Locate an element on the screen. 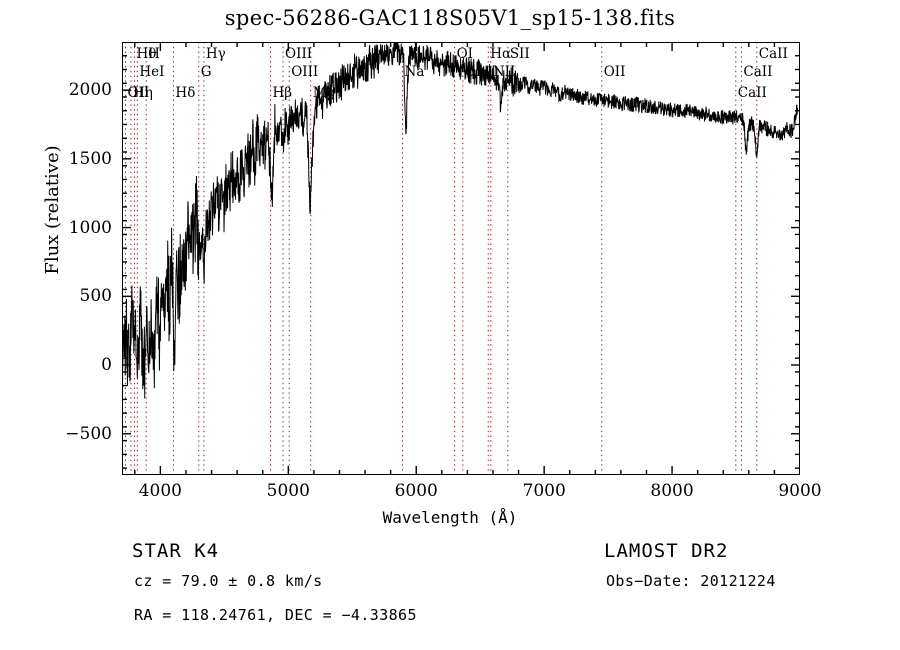 The image size is (900, 650). x-tick-label: 8000 is located at coordinates (672, 491).